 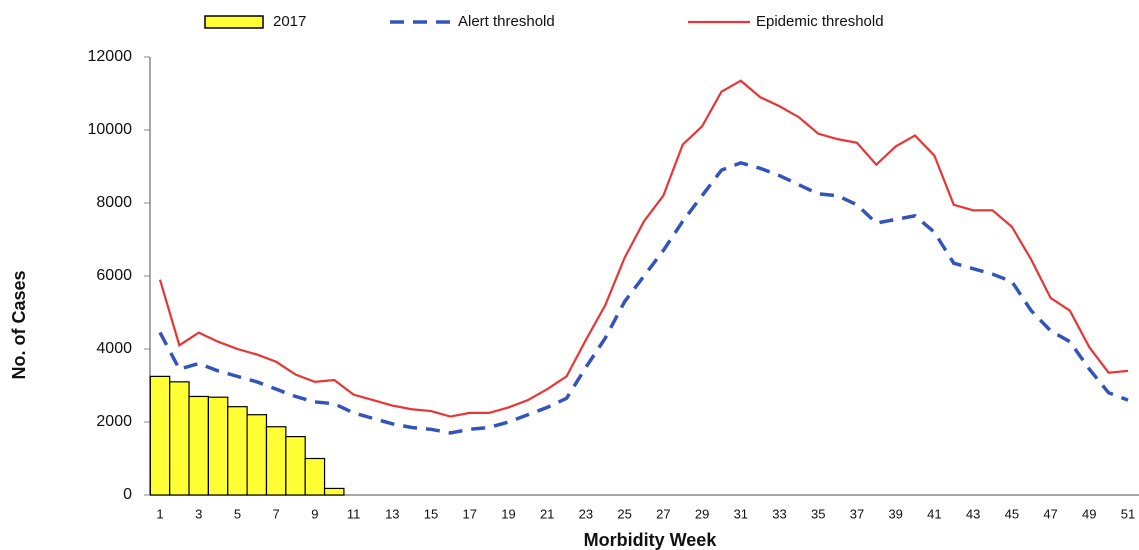 I want to click on x-tick-label: 19, so click(x=508, y=513).